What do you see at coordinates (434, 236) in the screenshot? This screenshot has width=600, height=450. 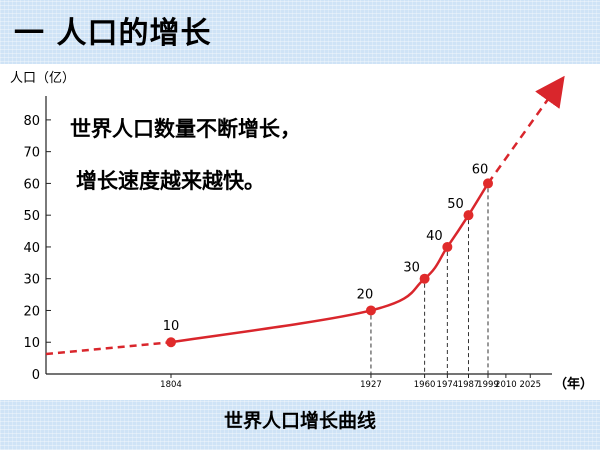 I see `data-label: 40` at bounding box center [434, 236].